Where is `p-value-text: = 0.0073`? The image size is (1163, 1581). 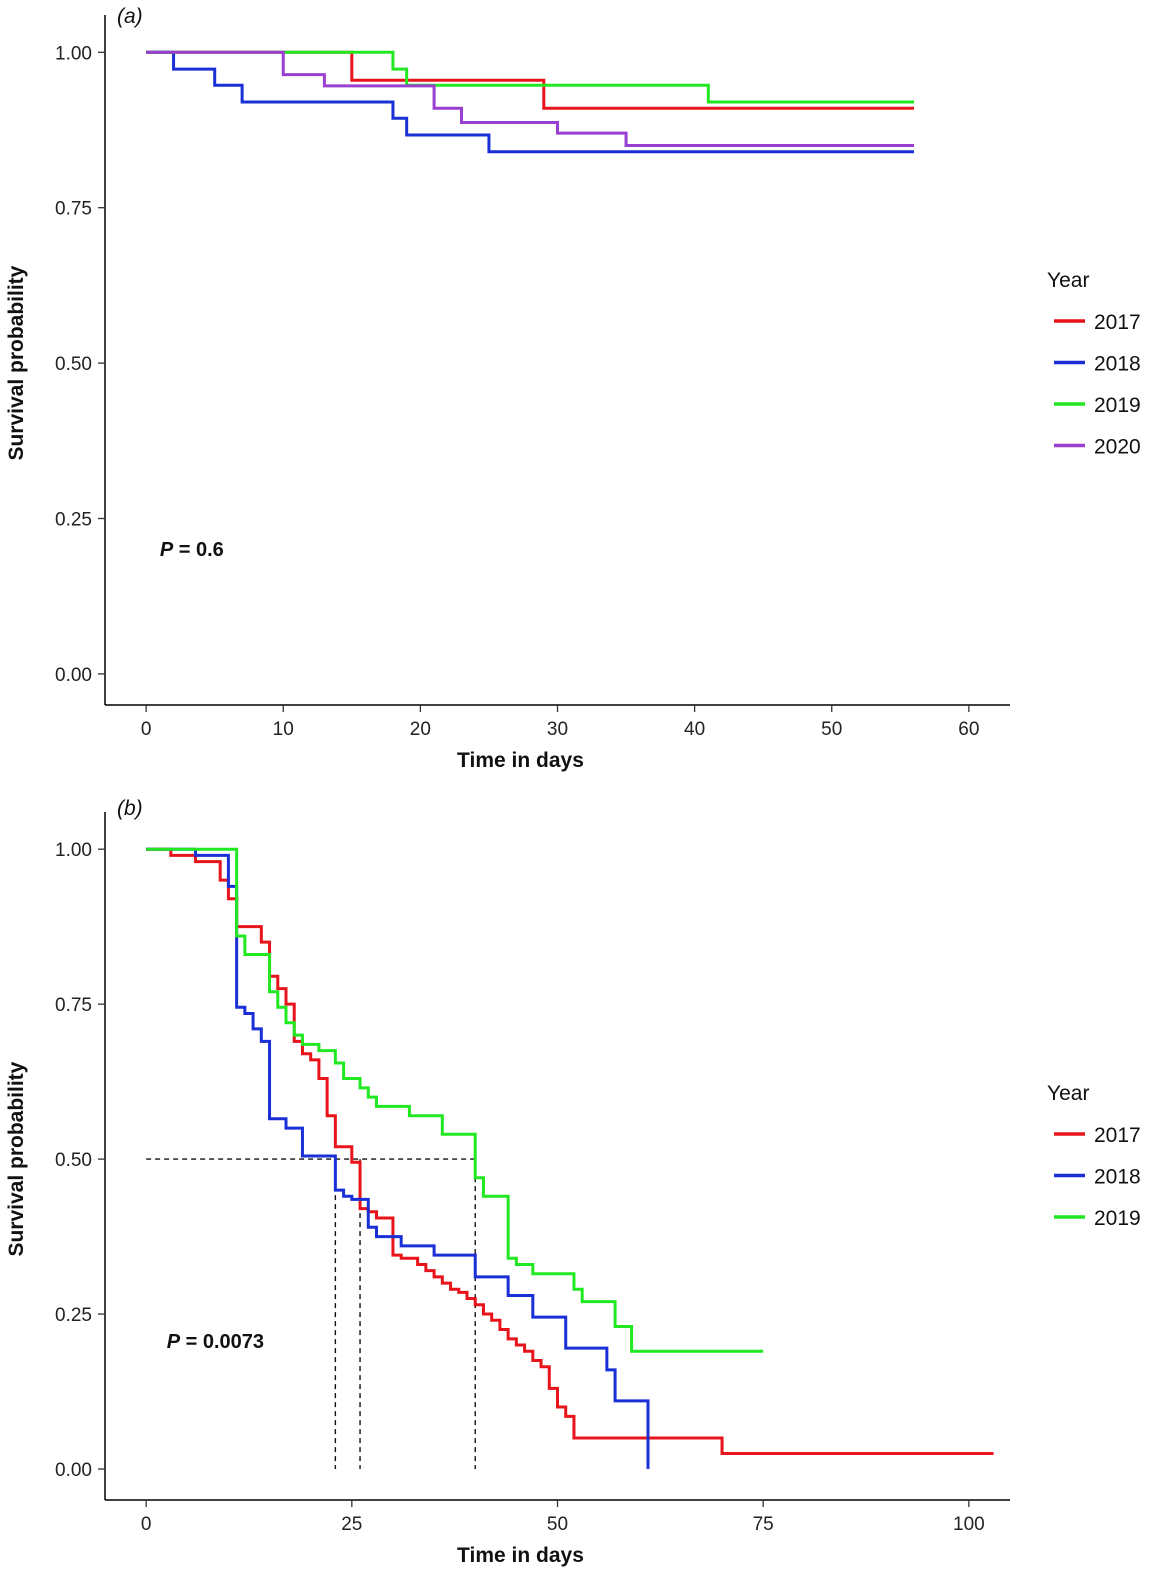
p-value-text: = 0.0073 is located at coordinates (222, 1342).